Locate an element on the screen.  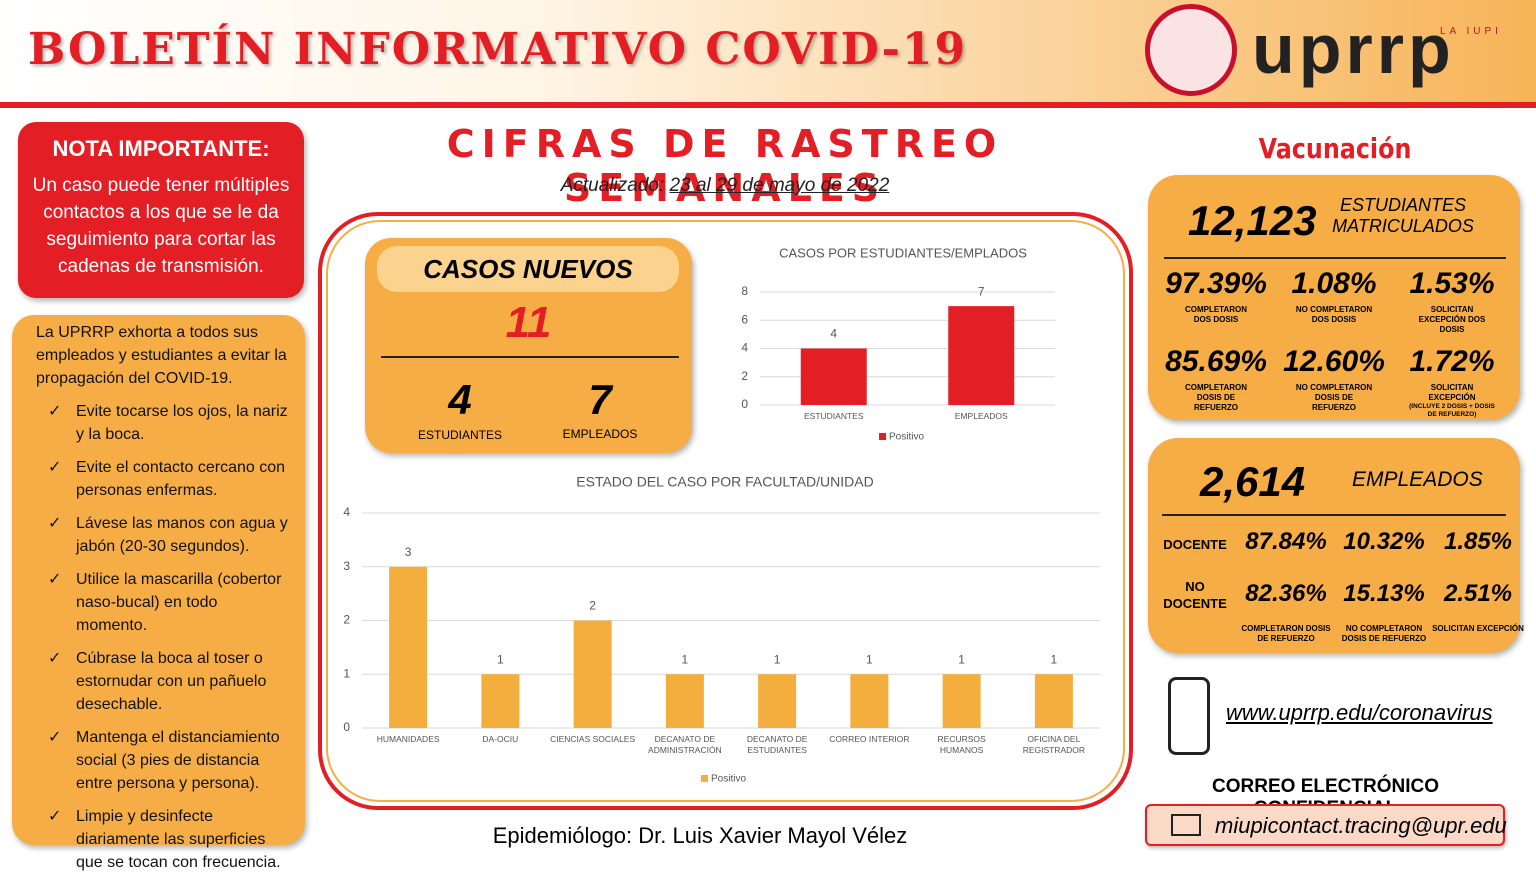
x-tick-label-box: EMPLEADOS is located at coordinates (981, 416).